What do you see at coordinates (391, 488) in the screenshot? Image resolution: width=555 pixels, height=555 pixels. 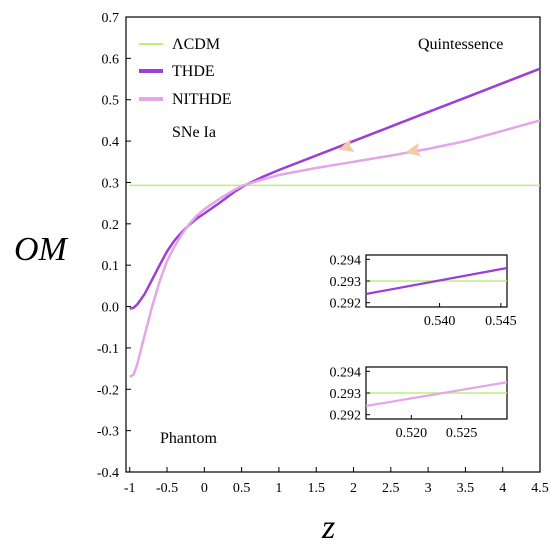 I see `x-tick-label: 2.5` at bounding box center [391, 488].